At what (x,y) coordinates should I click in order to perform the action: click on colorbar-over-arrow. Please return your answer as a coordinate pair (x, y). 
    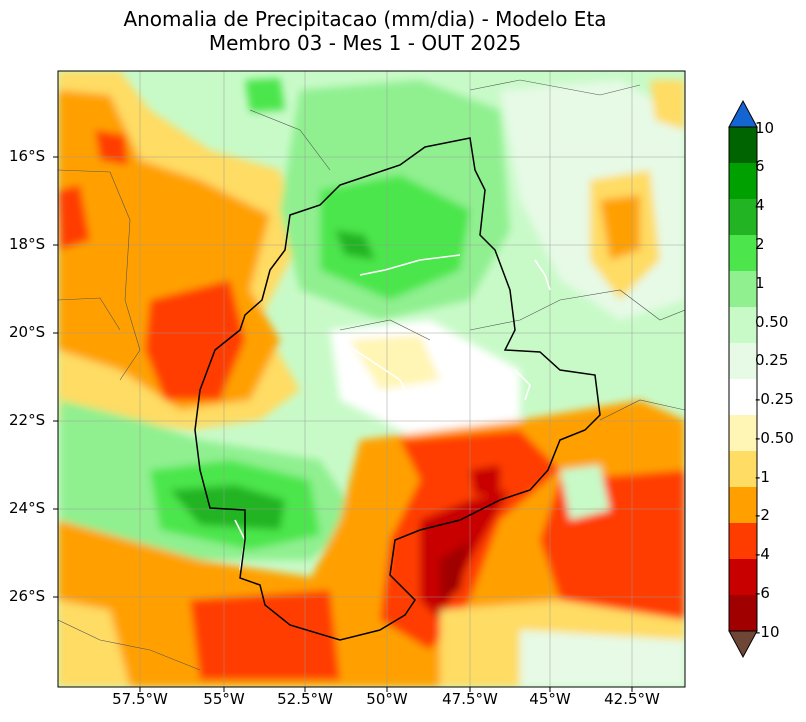
    Looking at the image, I should click on (743, 113).